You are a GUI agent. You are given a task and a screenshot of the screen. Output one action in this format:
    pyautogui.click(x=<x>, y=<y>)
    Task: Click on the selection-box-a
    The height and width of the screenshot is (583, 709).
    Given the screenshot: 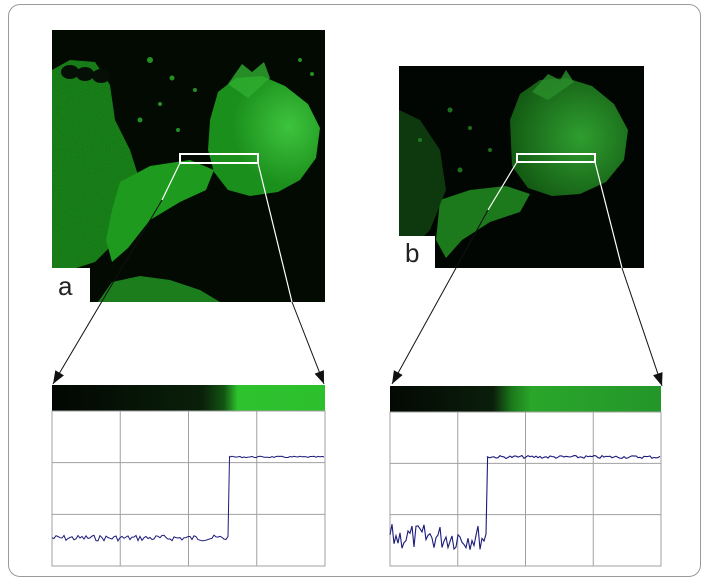 What is the action you would take?
    pyautogui.click(x=219, y=158)
    